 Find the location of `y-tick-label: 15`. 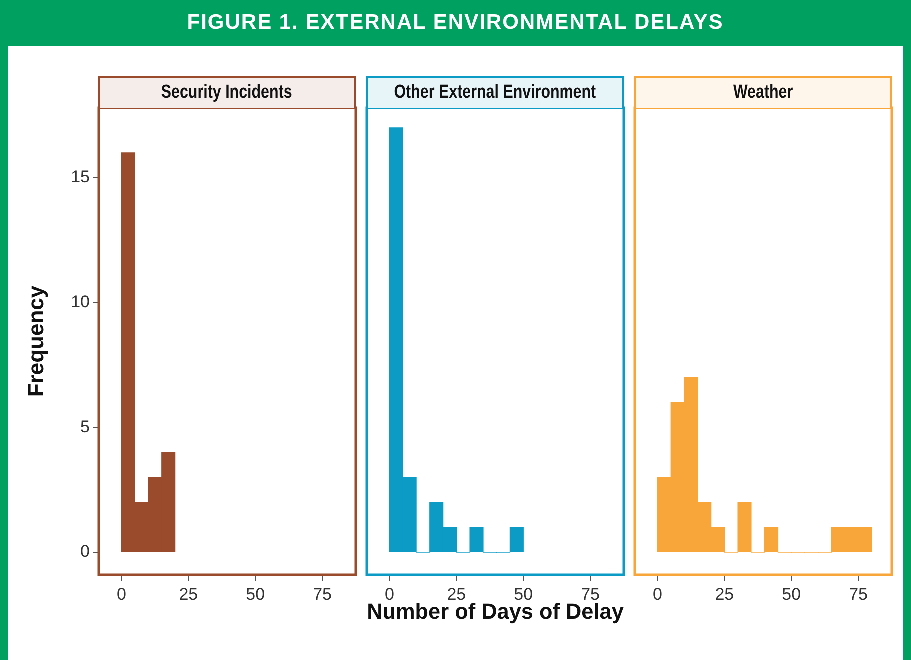

y-tick-label: 15 is located at coordinates (80, 177).